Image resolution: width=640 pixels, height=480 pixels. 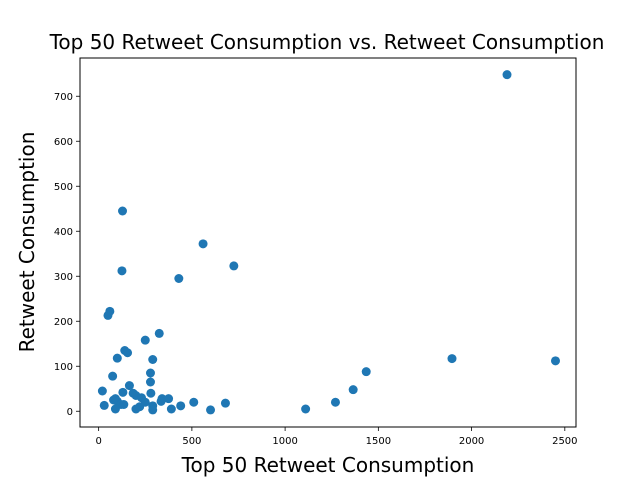 I want to click on x-tick-label: 1500, so click(x=378, y=441).